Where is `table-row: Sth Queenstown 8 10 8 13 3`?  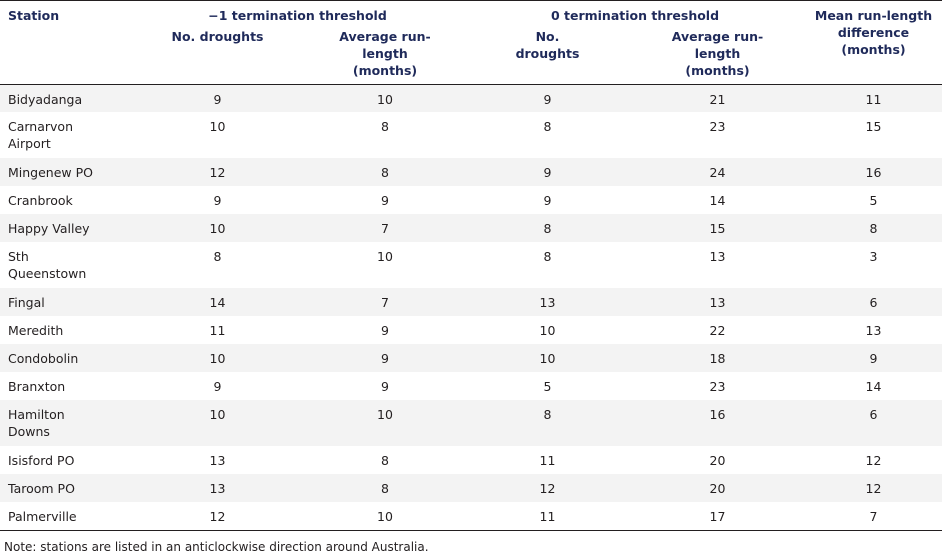 table-row: Sth Queenstown 8 10 8 13 3 is located at coordinates (471, 265).